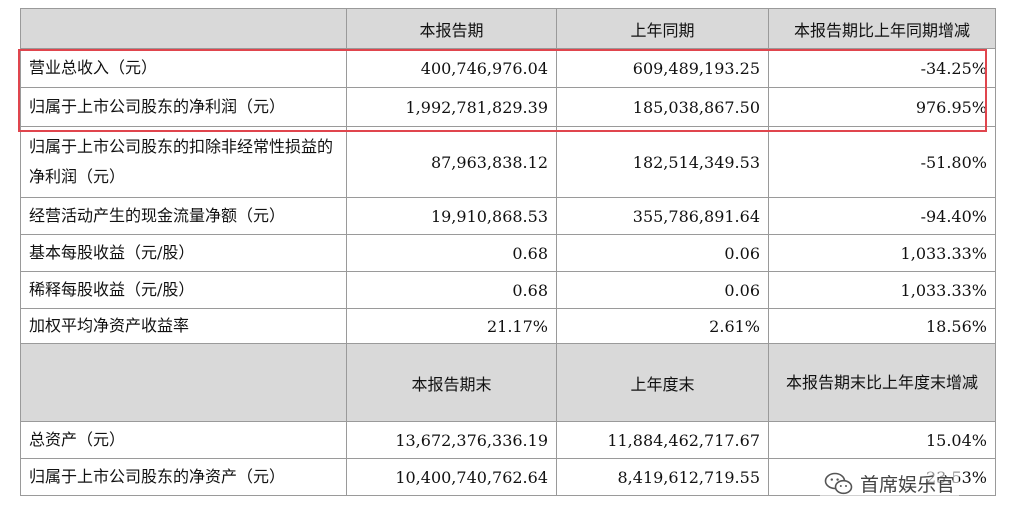 The image size is (1017, 523). Describe the element at coordinates (451, 68) in the screenshot. I see `current-value: 400,746,976.04` at that location.